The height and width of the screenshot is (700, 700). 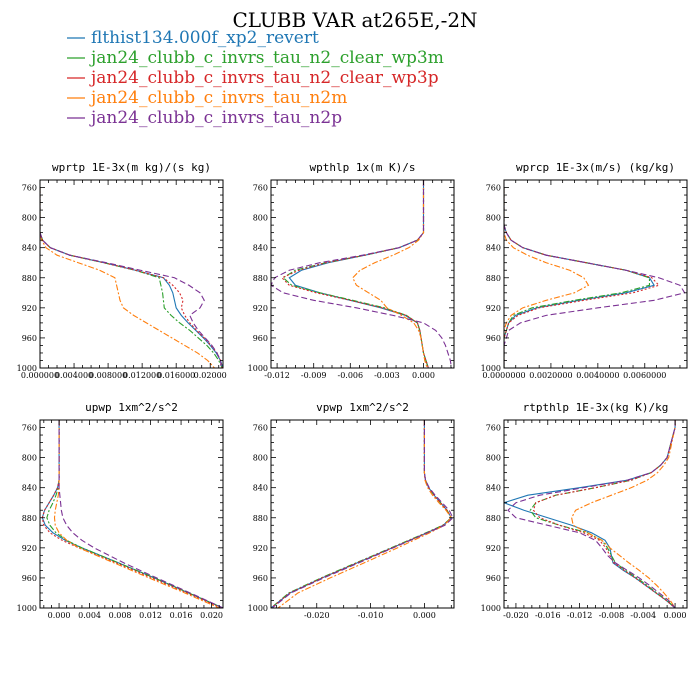 I want to click on x-tick-label: 0.012, so click(x=150, y=615).